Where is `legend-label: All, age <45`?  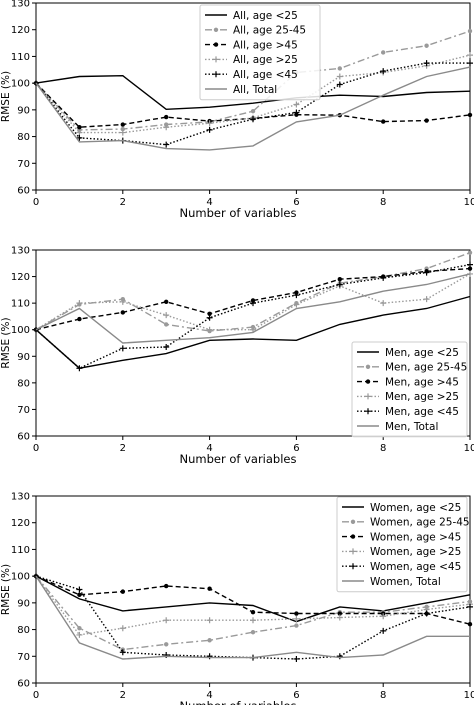
legend-label: All, age <45 is located at coordinates (265, 75).